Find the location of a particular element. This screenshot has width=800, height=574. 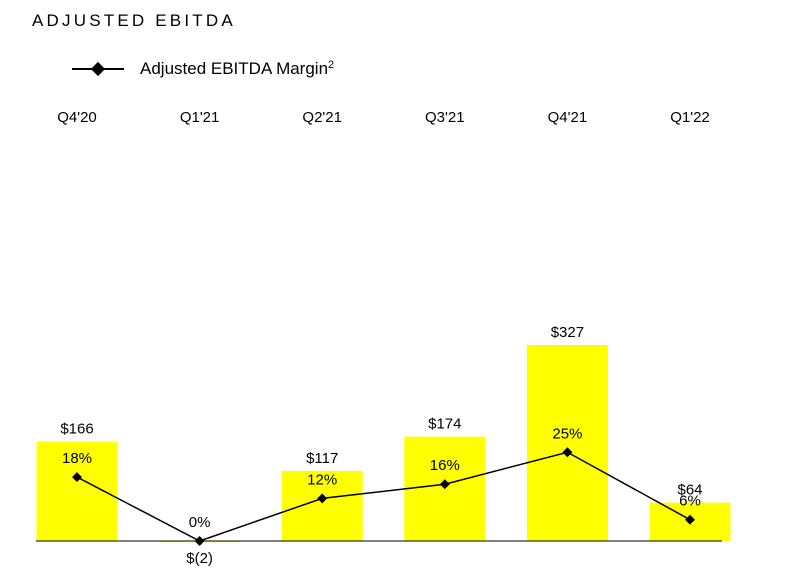

bar-value-label-4: $327 is located at coordinates (567, 332).